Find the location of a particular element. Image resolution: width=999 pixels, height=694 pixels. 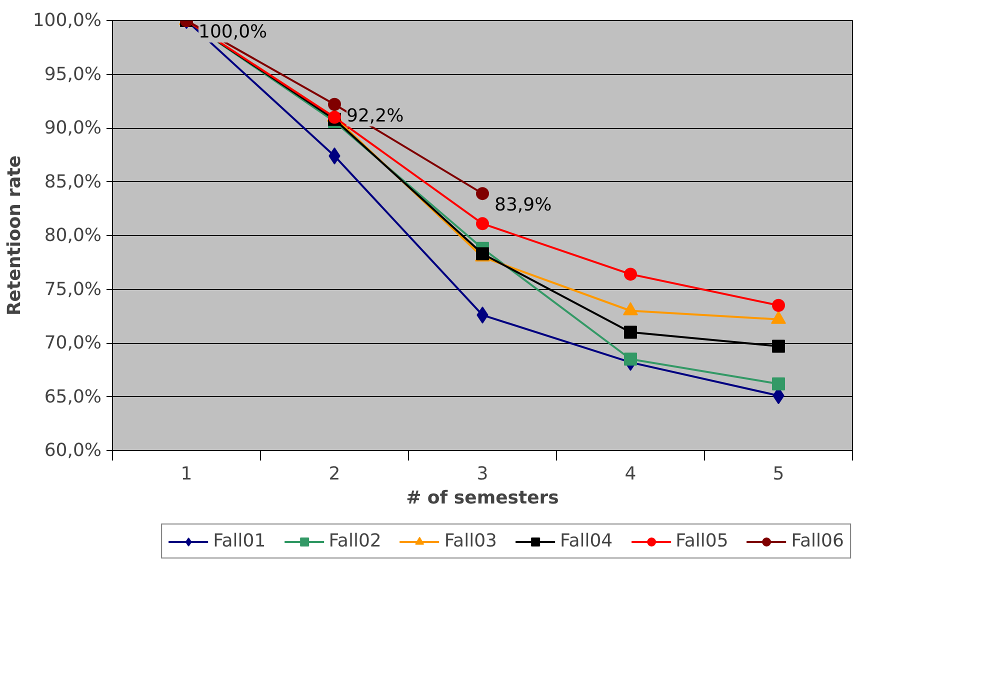

y-tick-label: 65,0% is located at coordinates (73, 397).